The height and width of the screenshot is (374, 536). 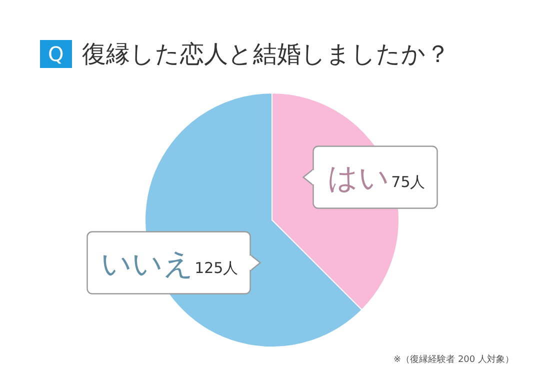 What do you see at coordinates (248, 54) in the screenshot?
I see `chart-title: Q 復縁した恋人と結婚しましたか？` at bounding box center [248, 54].